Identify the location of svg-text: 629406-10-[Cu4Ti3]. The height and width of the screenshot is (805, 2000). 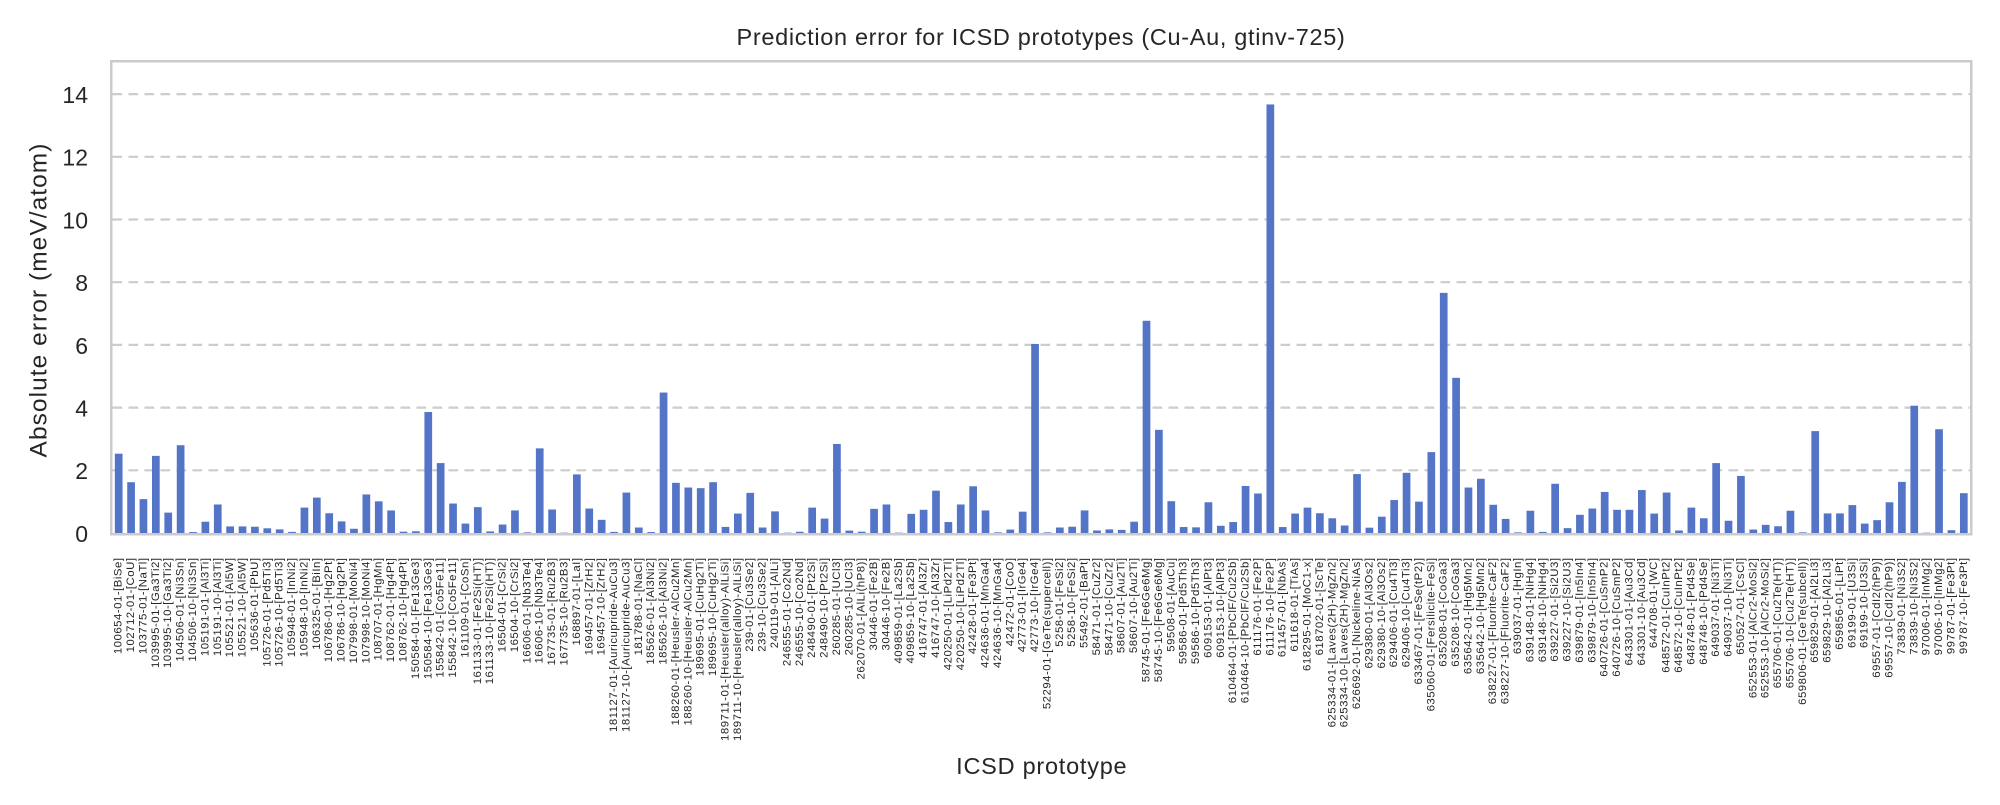
(1407, 613).